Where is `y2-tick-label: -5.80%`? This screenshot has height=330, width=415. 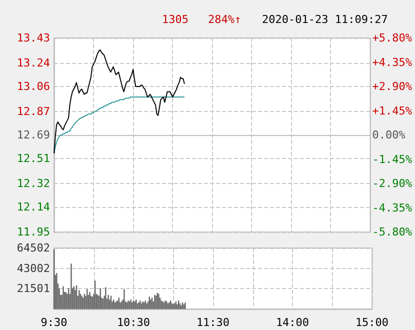 y2-tick-label: -5.80% is located at coordinates (392, 232).